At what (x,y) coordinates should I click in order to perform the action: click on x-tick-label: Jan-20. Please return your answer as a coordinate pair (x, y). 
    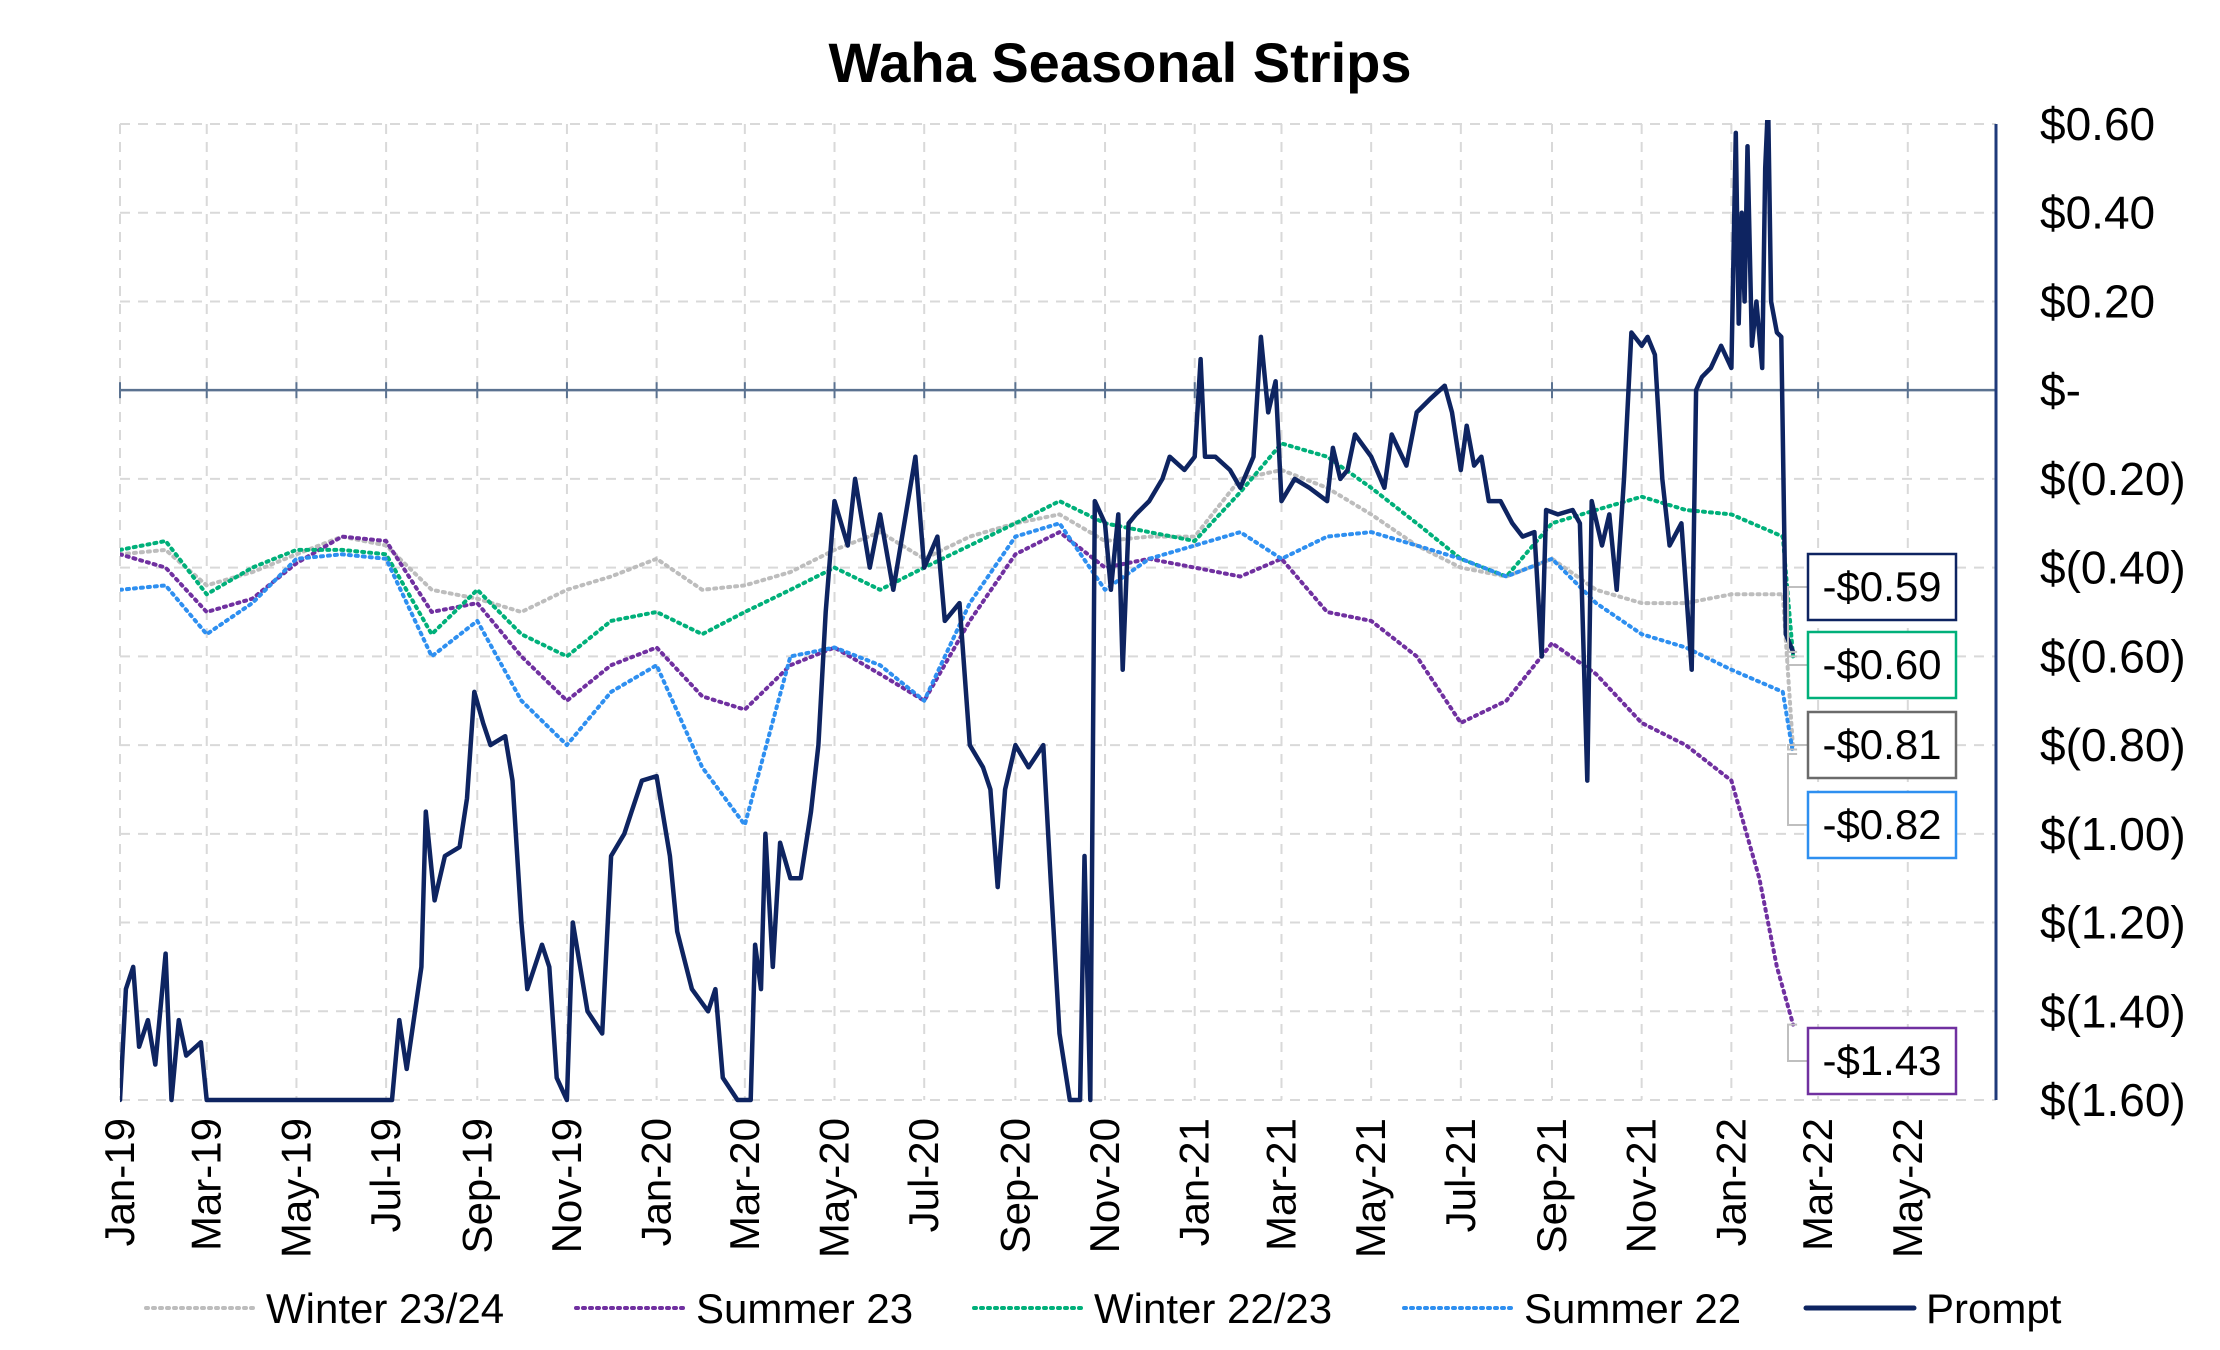
    Looking at the image, I should click on (656, 1182).